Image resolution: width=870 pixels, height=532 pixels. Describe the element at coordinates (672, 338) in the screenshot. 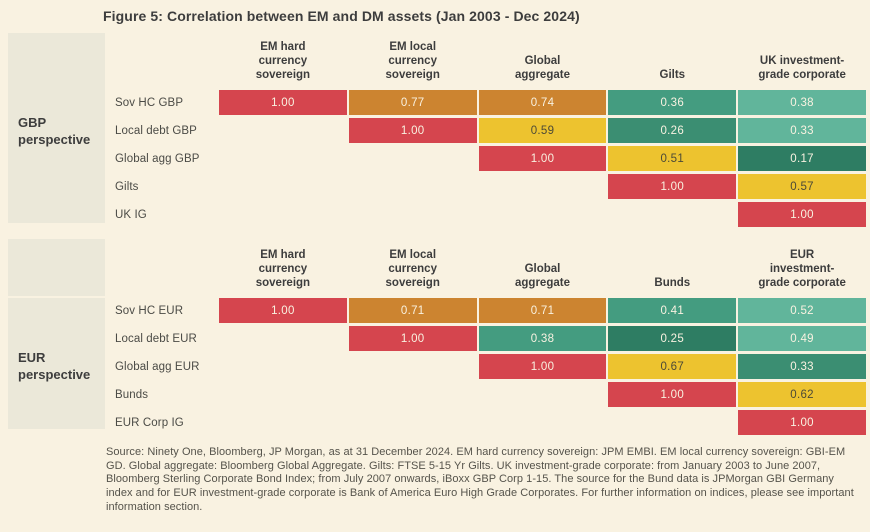

I see `matrix-cell: 0.25` at that location.